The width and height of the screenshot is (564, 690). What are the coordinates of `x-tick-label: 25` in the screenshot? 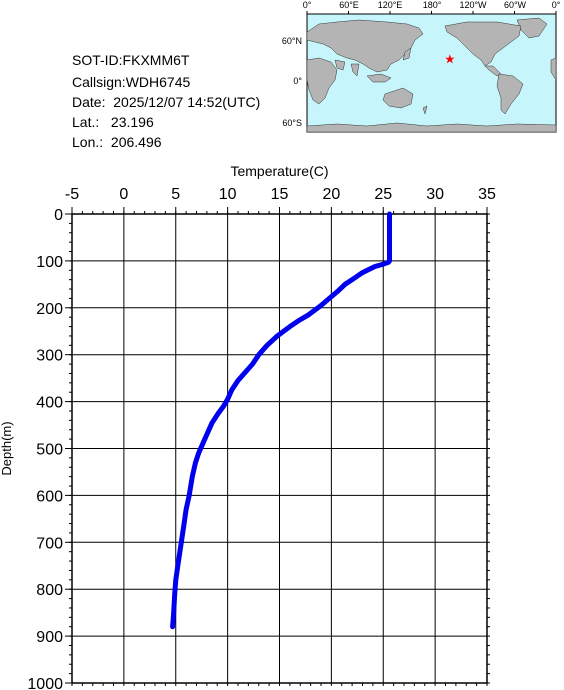 It's located at (383, 194).